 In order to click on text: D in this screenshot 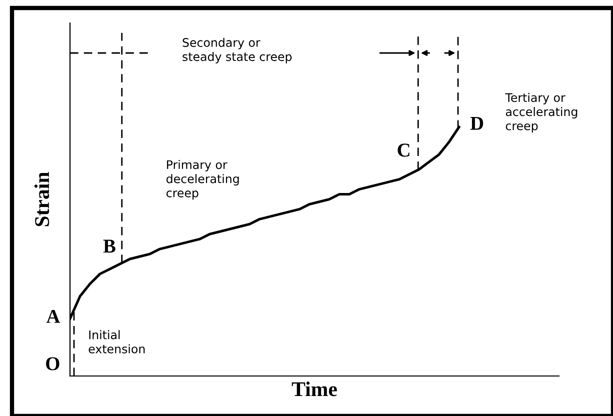, I will do `click(477, 123)`.